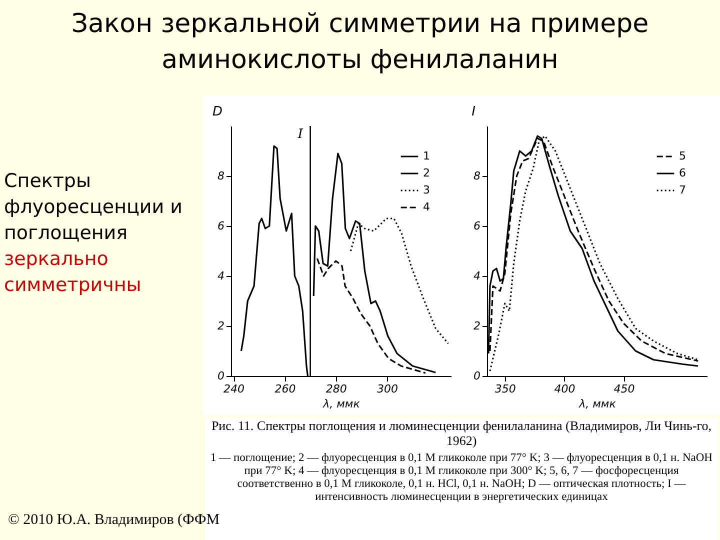 This screenshot has width=720, height=540. I want to click on legend-label: 3, so click(426, 190).